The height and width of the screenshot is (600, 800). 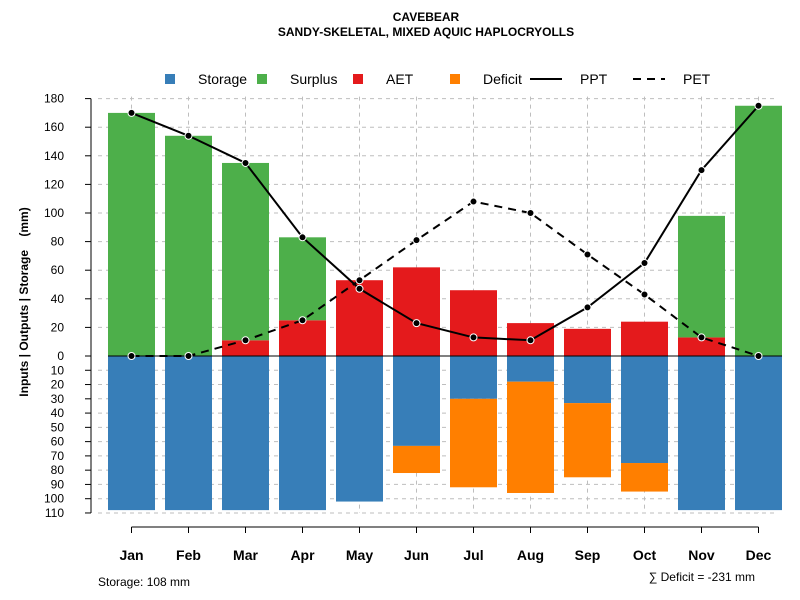 What do you see at coordinates (302, 237) in the screenshot?
I see `ppt-point-apr` at bounding box center [302, 237].